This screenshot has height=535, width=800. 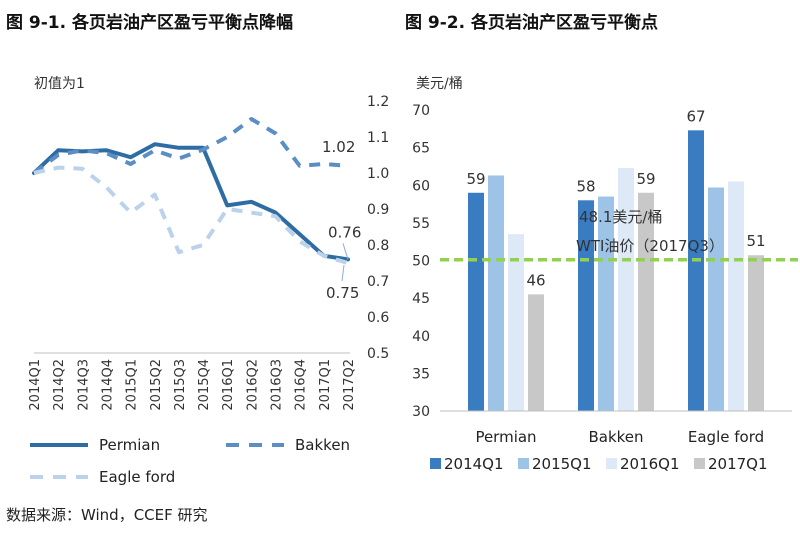 What do you see at coordinates (516, 322) in the screenshot?
I see `bar-permian-2016q1` at bounding box center [516, 322].